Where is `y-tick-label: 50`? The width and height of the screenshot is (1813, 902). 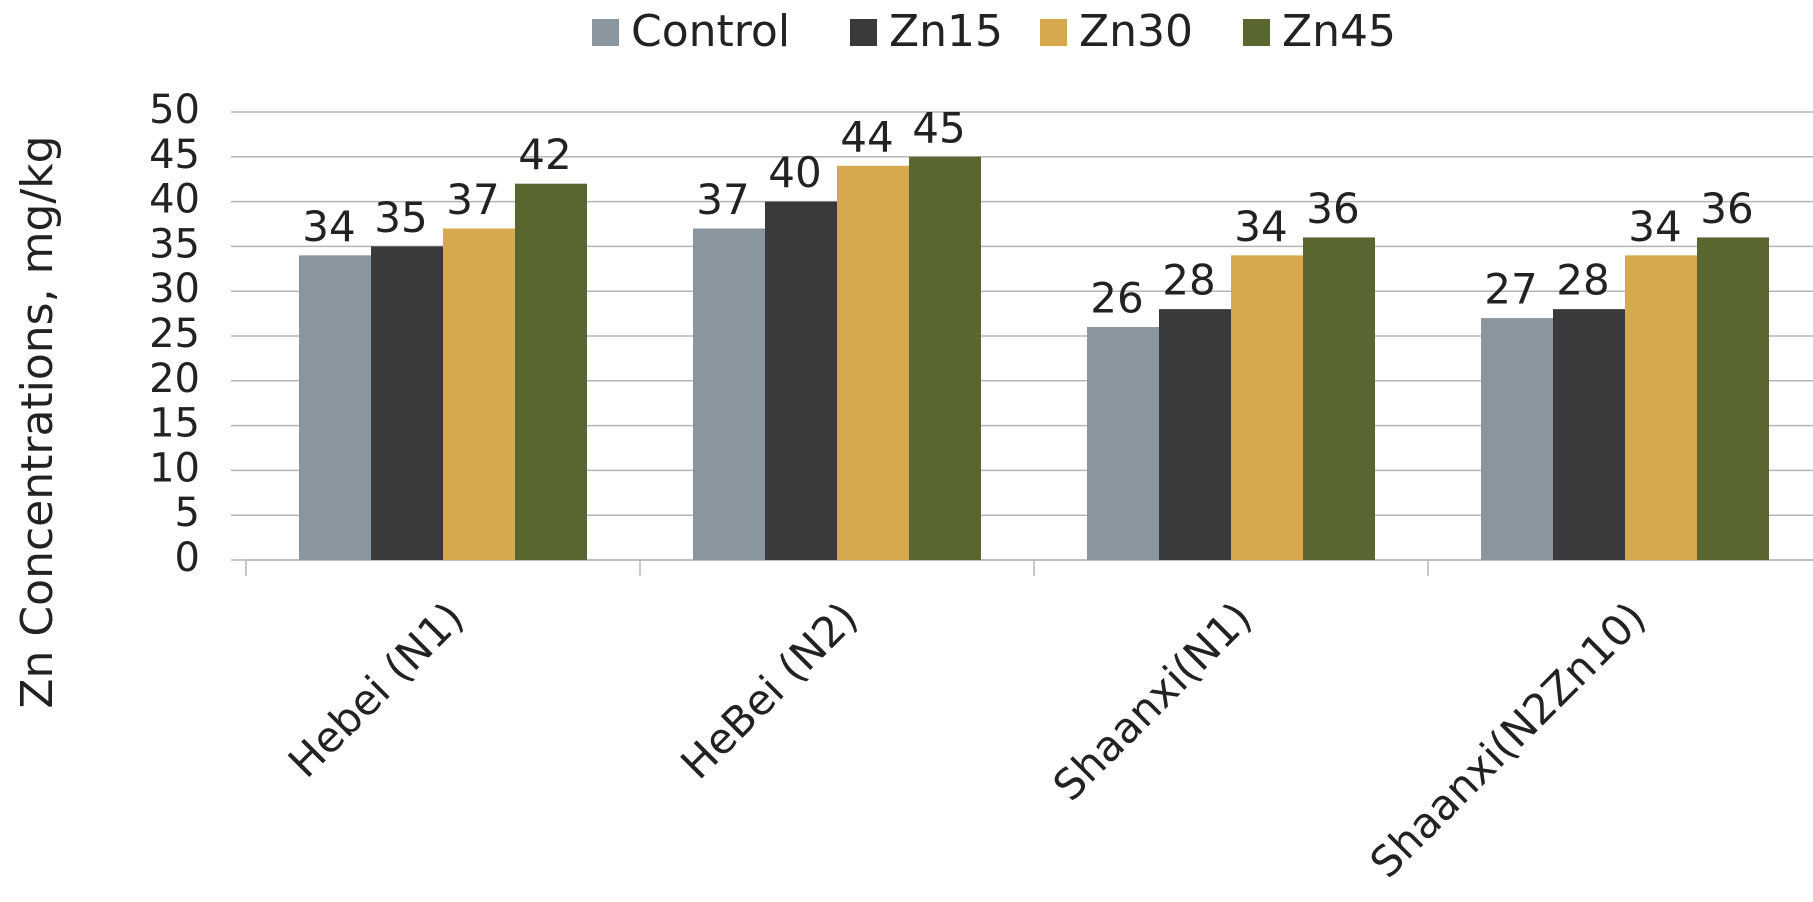
y-tick-label: 50 is located at coordinates (174, 110).